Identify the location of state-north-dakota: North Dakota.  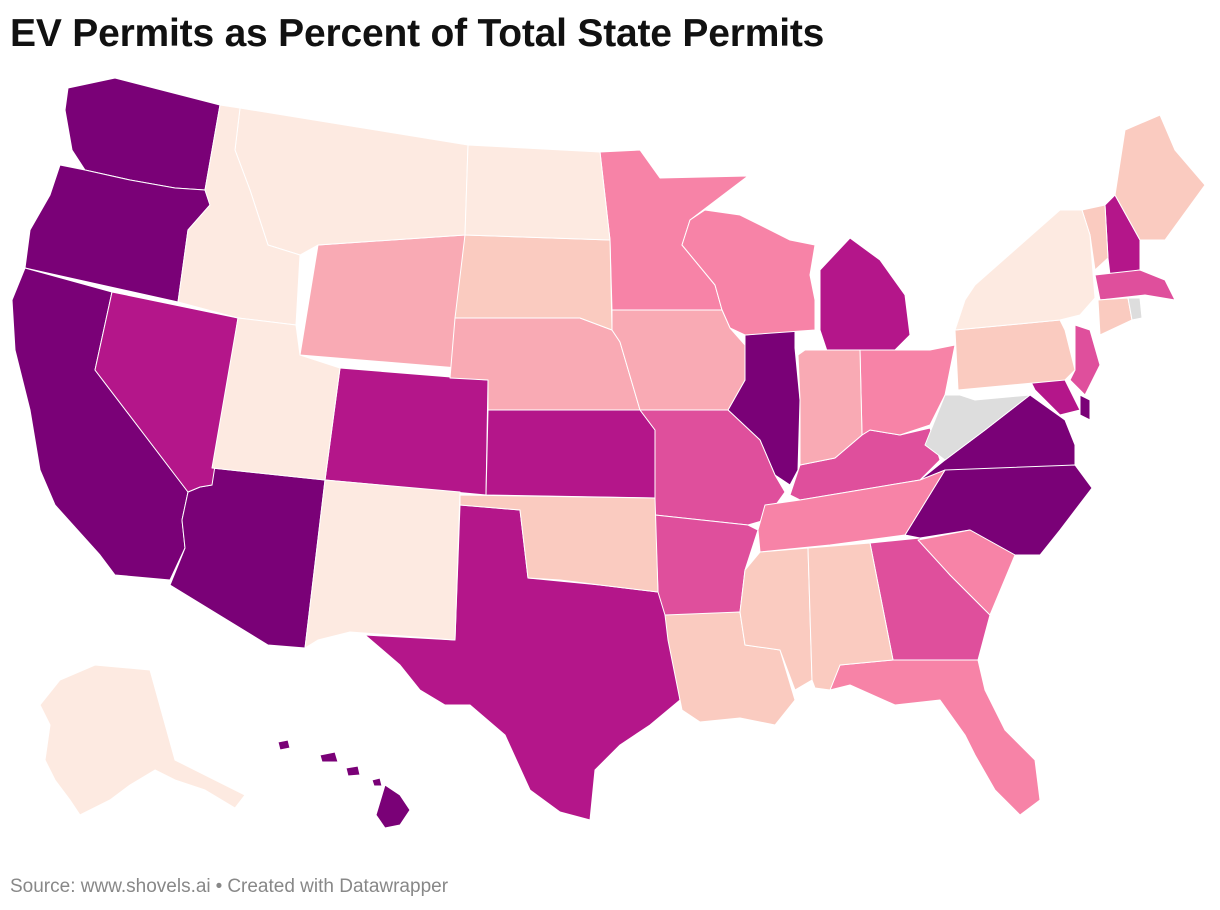
(537, 192).